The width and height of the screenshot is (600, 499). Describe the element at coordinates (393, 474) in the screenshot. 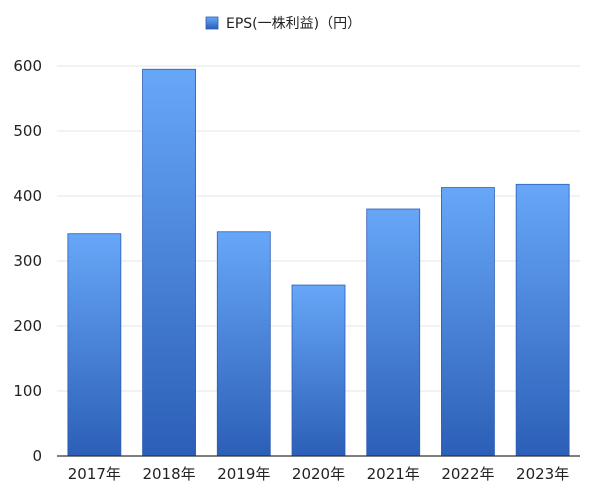

I see `x-tick-label-2021年: 2021年` at that location.